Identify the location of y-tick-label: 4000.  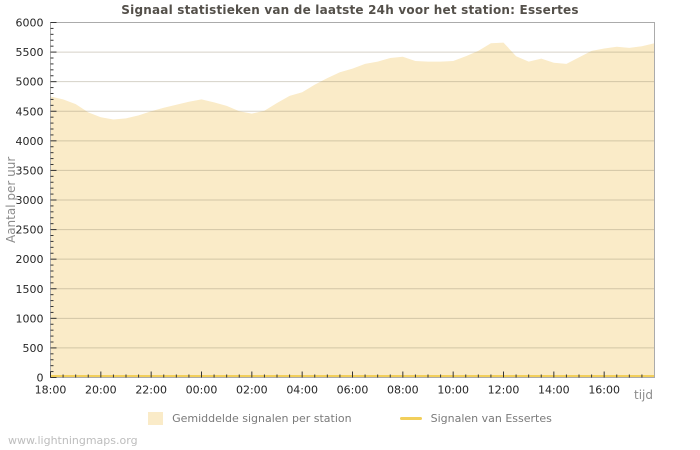
(30, 141).